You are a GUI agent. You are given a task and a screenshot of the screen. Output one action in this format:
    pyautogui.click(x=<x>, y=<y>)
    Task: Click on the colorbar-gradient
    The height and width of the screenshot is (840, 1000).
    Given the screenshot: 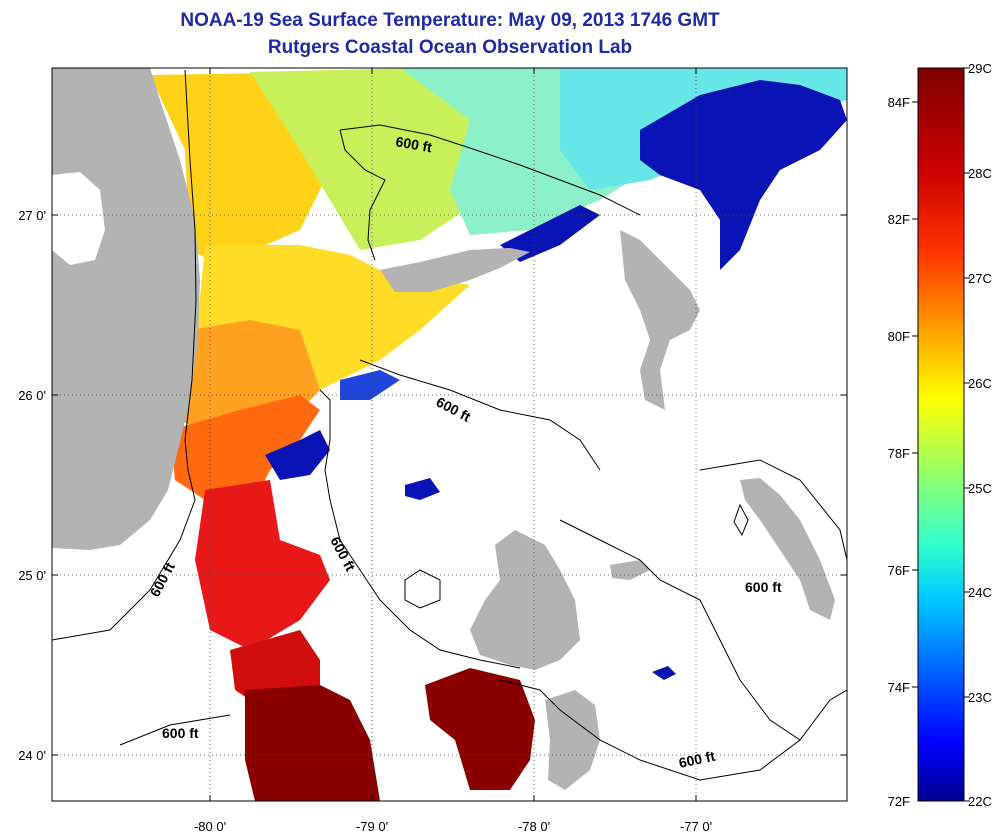 What is the action you would take?
    pyautogui.click(x=941, y=434)
    